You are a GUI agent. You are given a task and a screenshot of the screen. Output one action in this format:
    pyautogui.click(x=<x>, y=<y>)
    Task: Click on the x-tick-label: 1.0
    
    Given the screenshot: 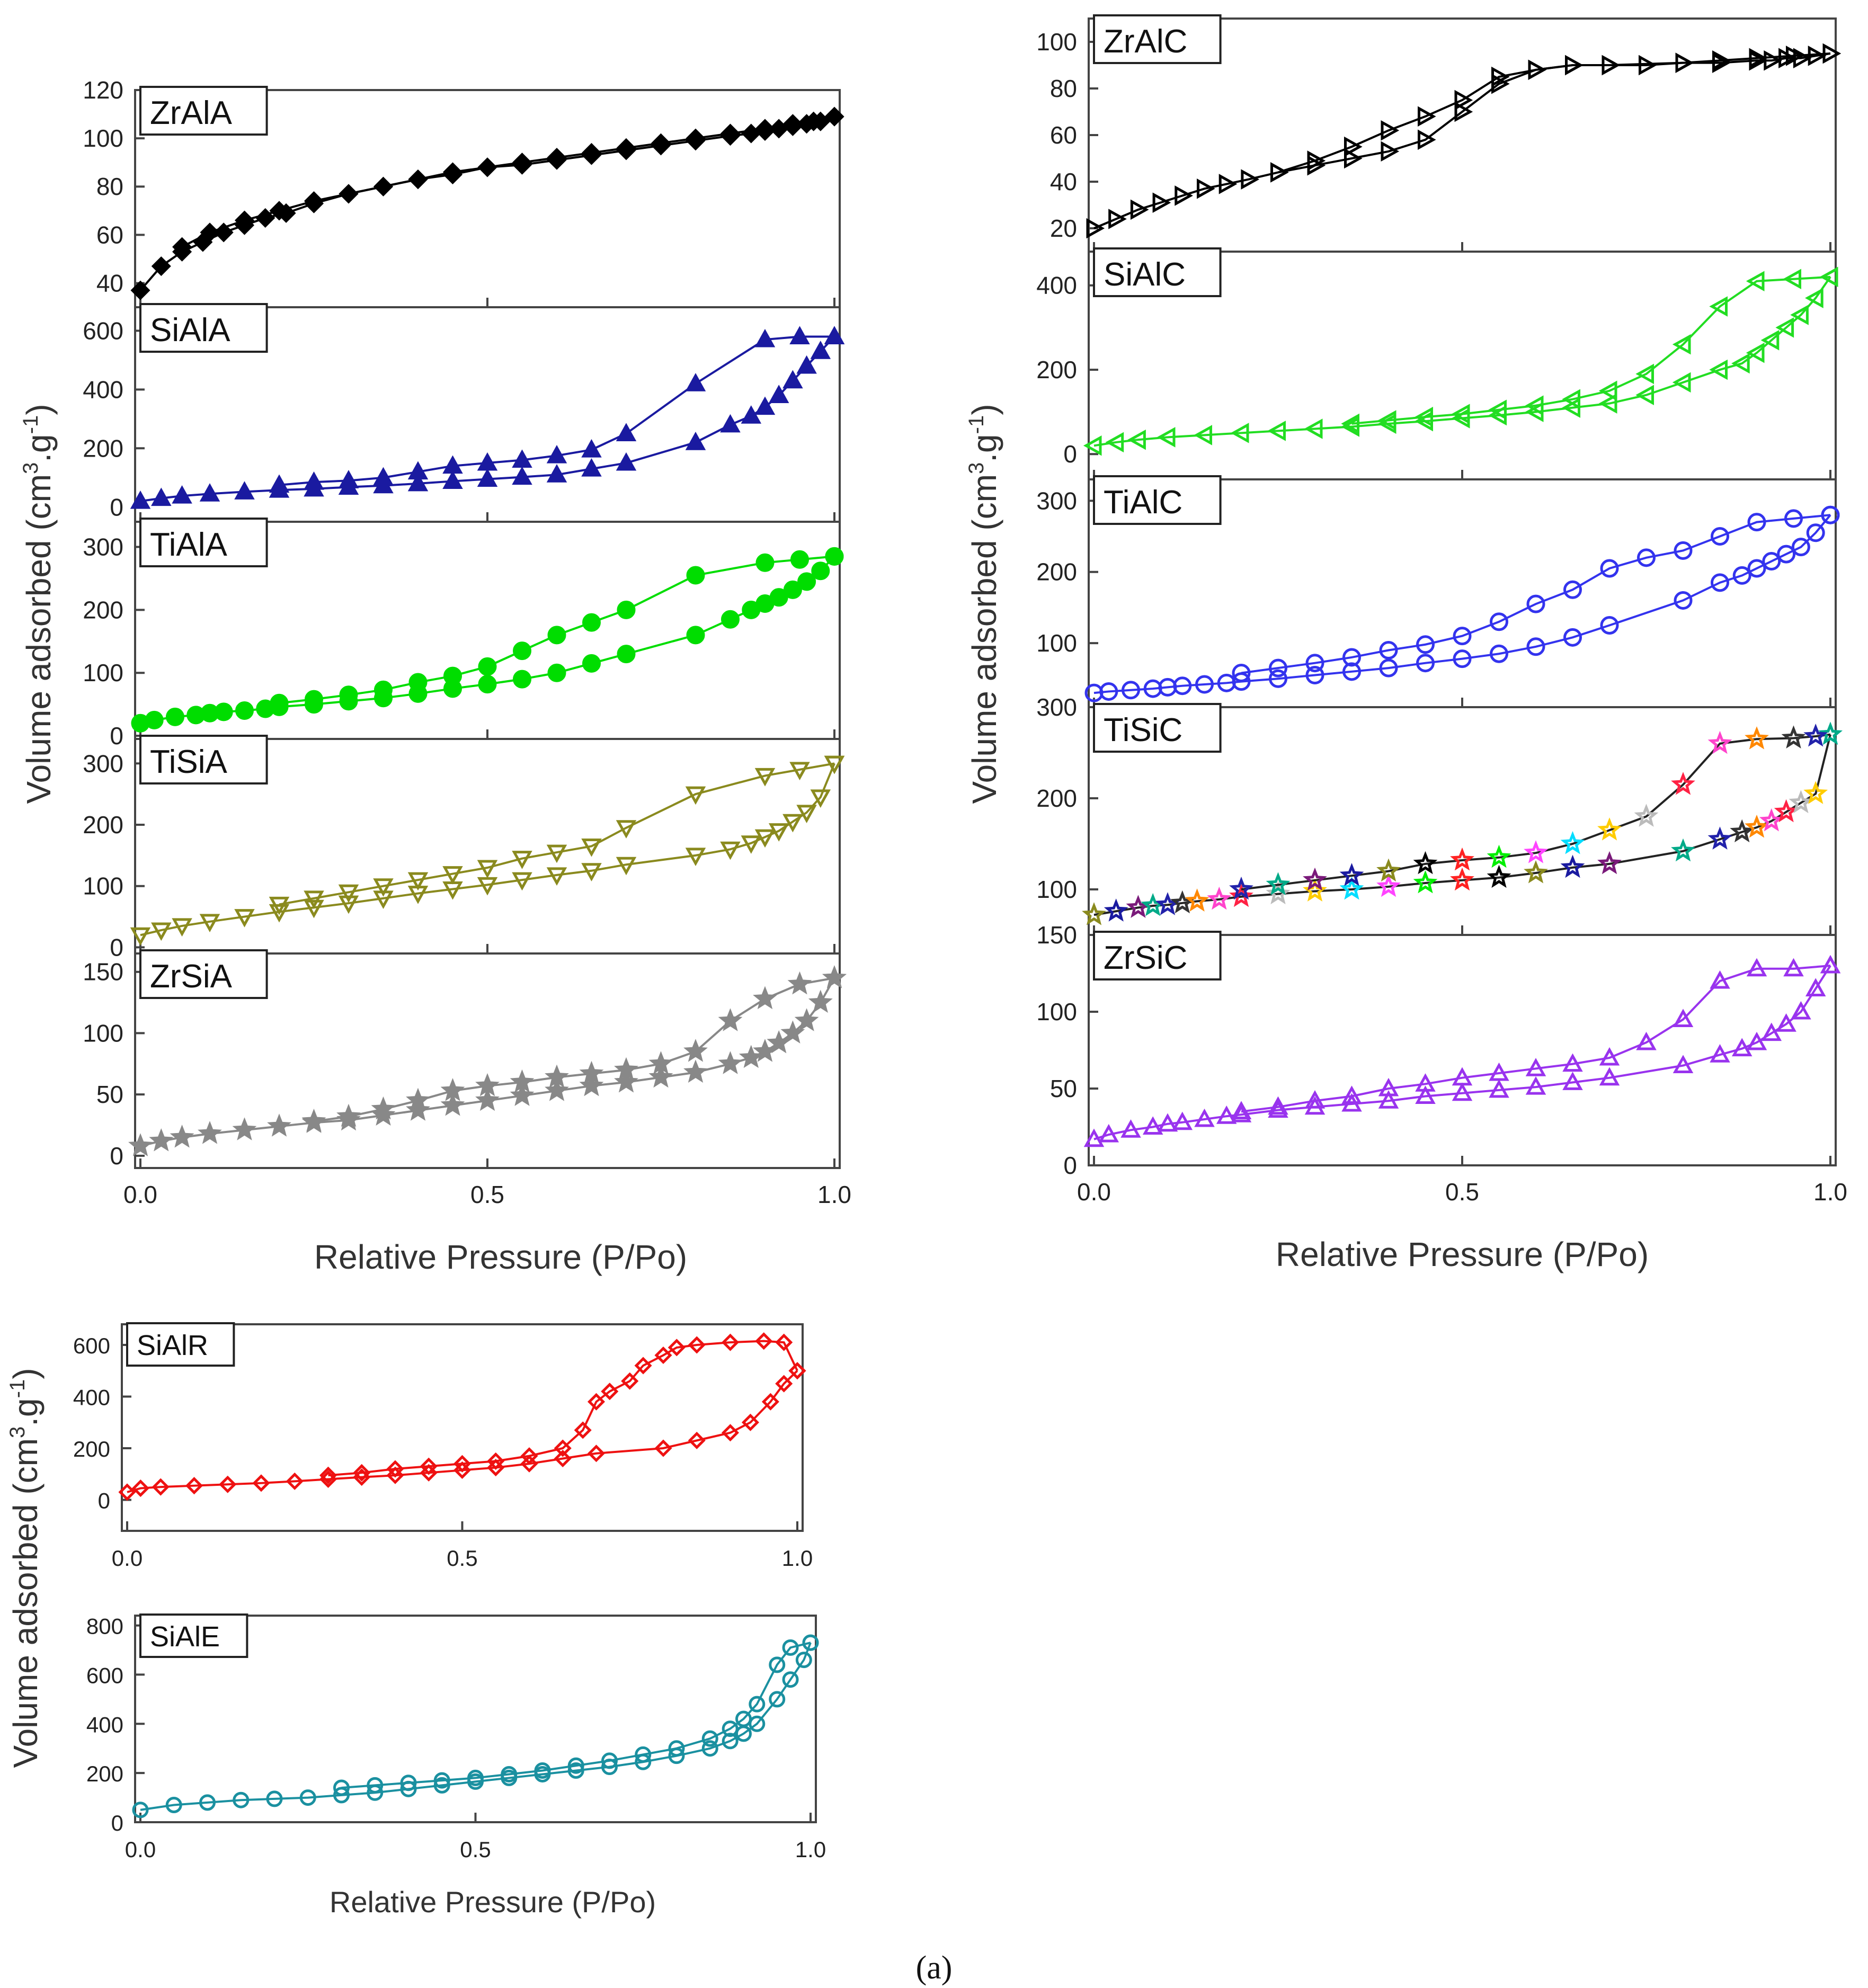 What is the action you would take?
    pyautogui.click(x=834, y=1195)
    